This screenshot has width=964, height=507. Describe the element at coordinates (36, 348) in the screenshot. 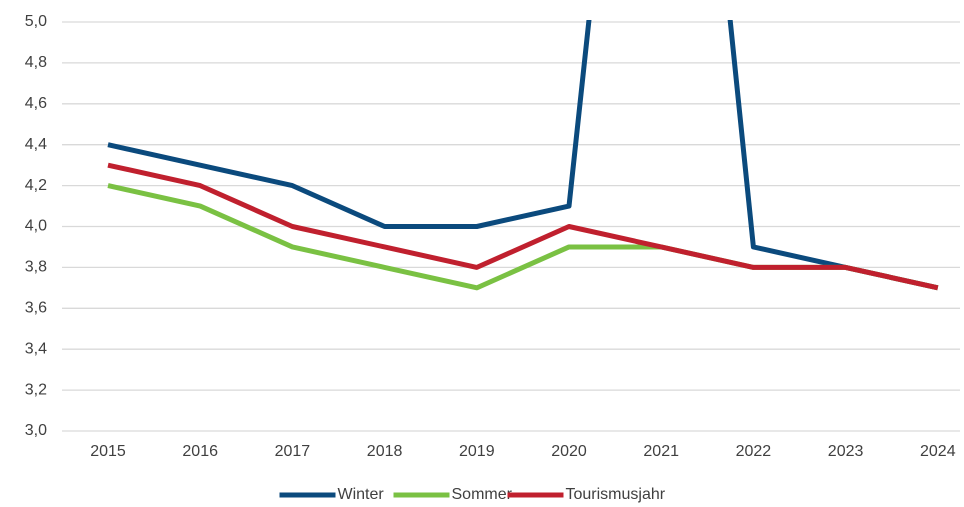

I see `y-tick-label: 3,4` at that location.